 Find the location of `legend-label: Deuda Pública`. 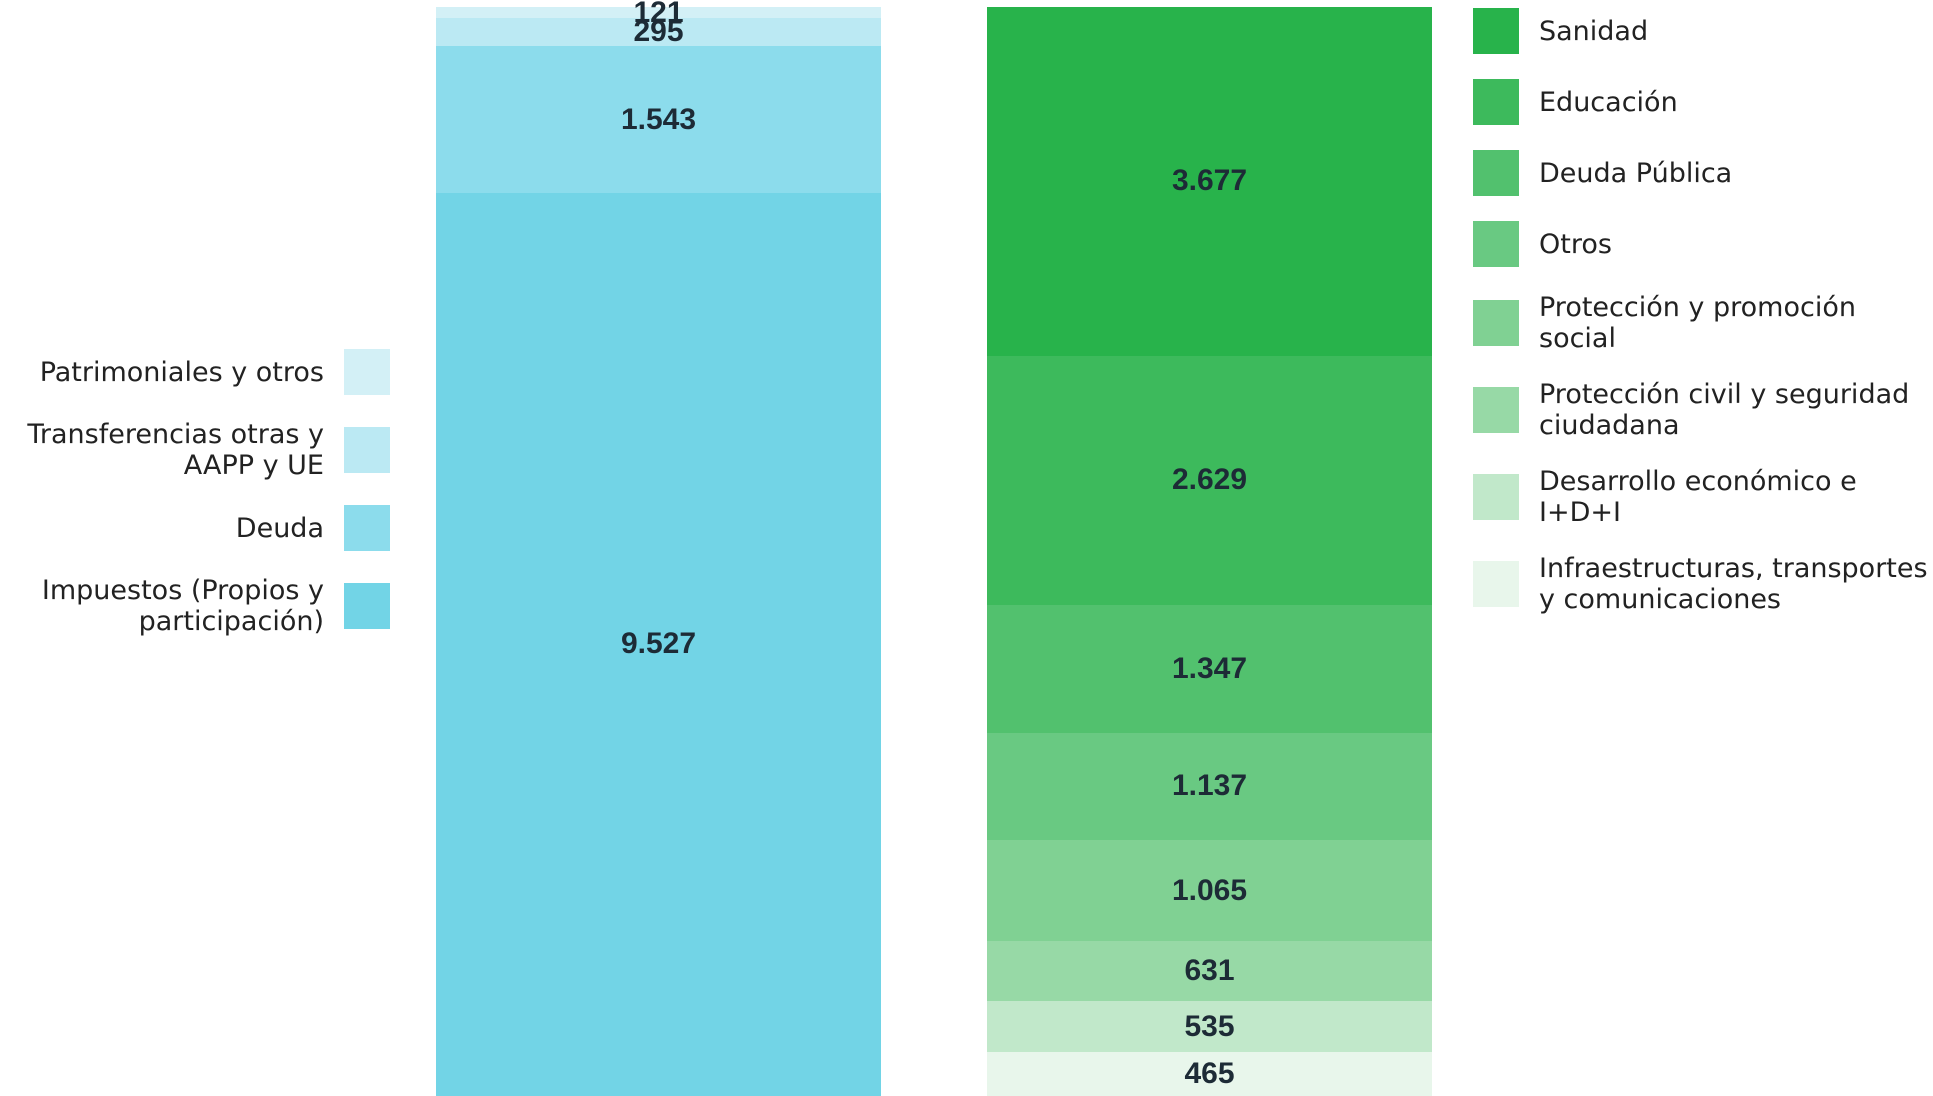

legend-label: Deuda Pública is located at coordinates (1636, 173).